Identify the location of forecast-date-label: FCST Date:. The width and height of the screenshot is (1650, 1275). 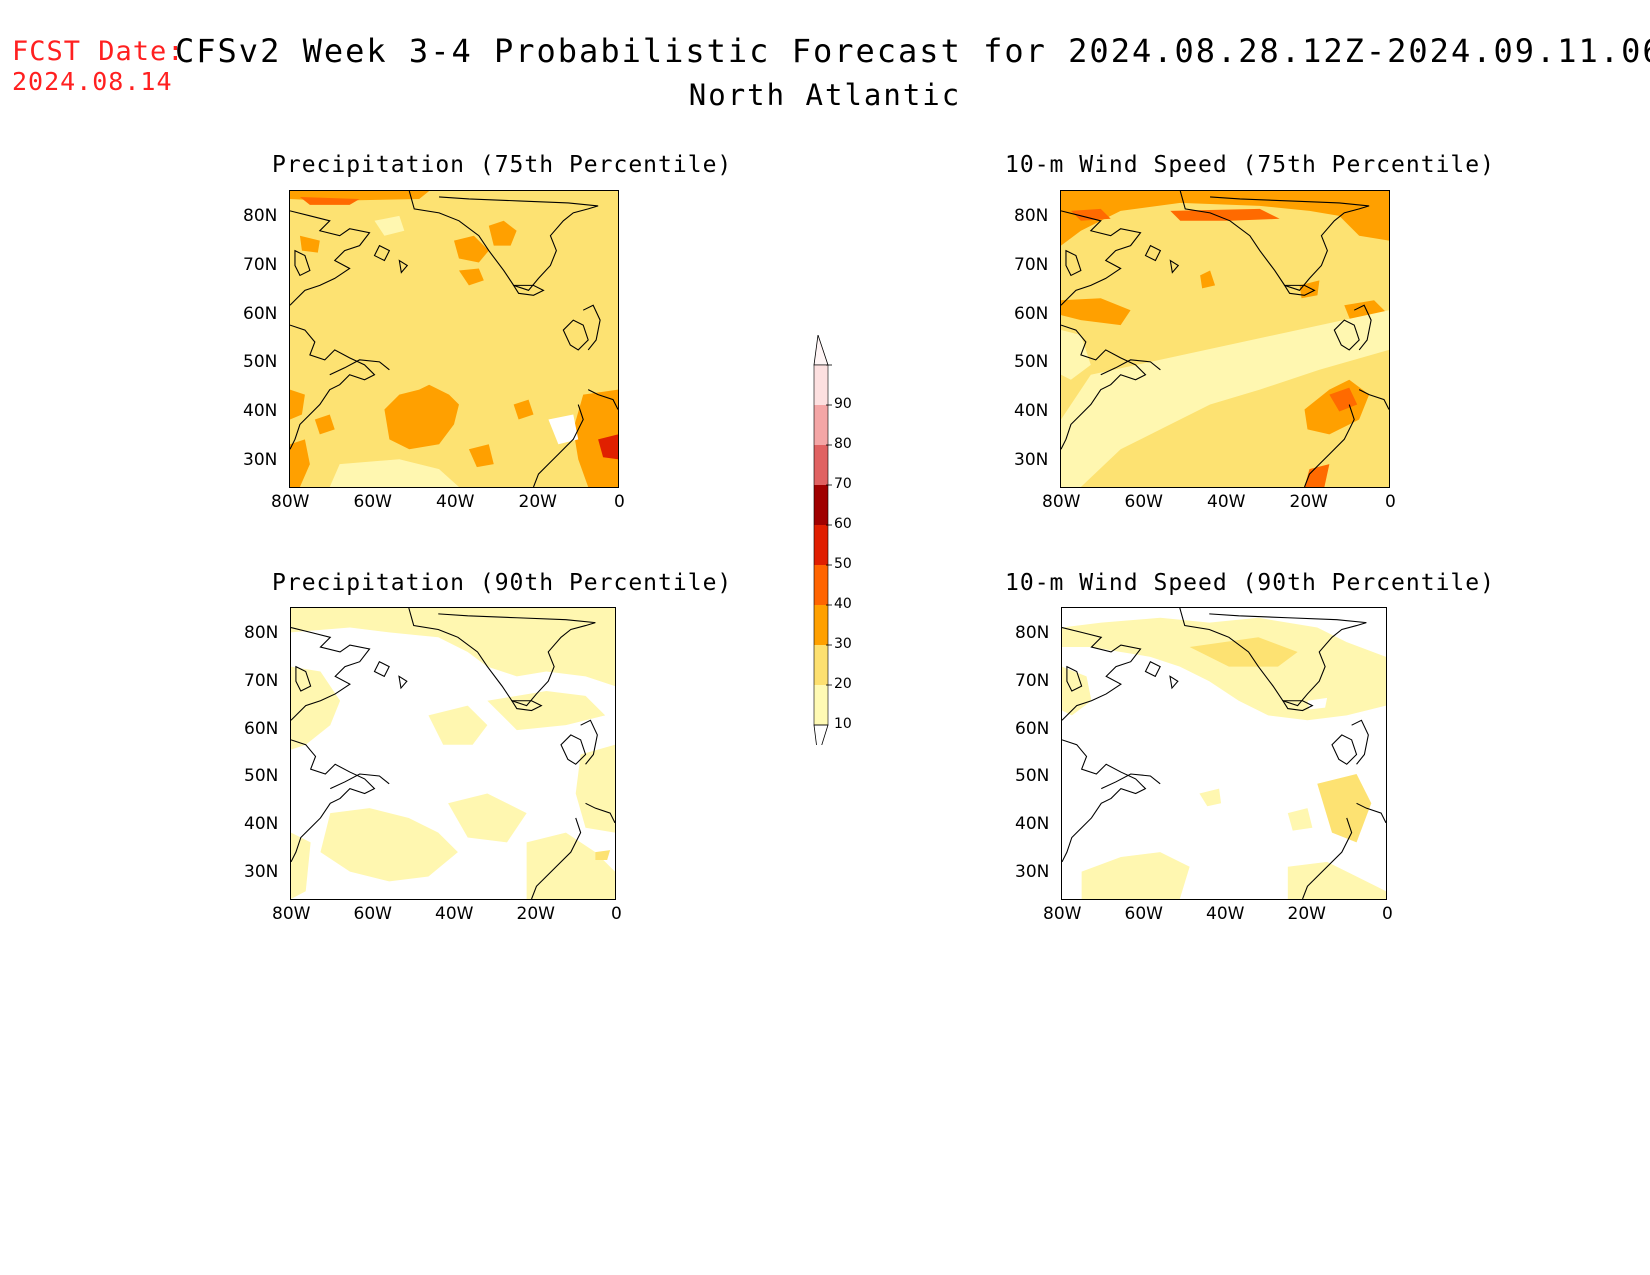
(98, 51).